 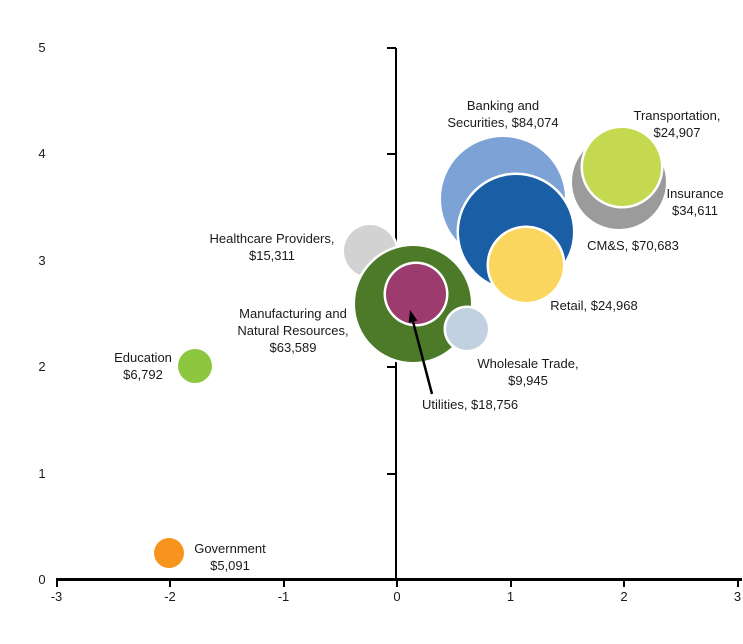 I want to click on label-line: Insurance, so click(x=695, y=193).